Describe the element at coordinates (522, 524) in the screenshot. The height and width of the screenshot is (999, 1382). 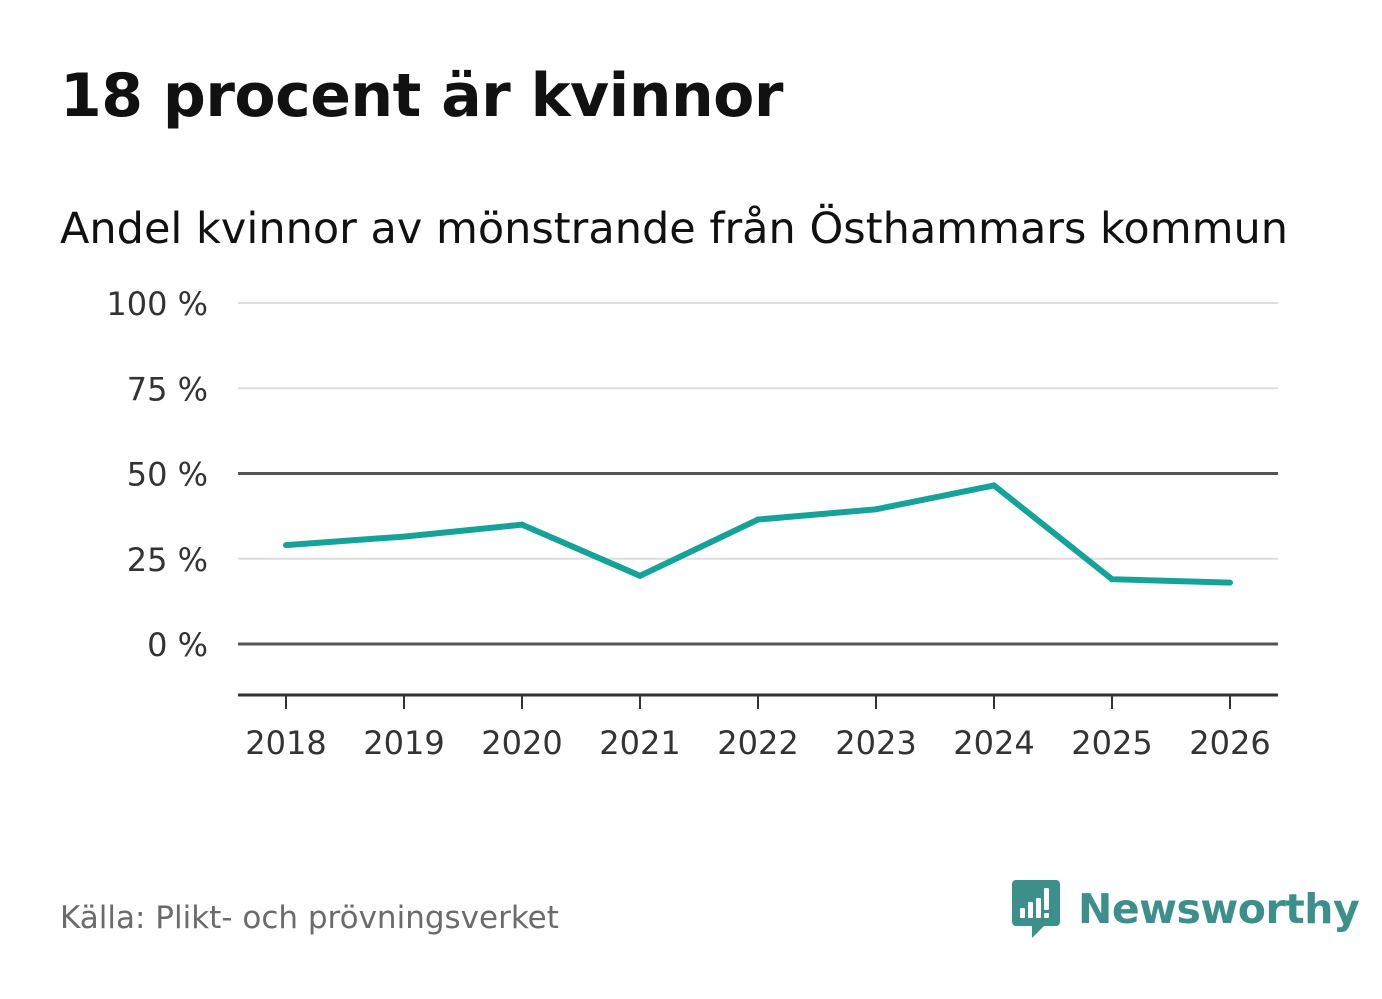
I see `data-point-2020` at that location.